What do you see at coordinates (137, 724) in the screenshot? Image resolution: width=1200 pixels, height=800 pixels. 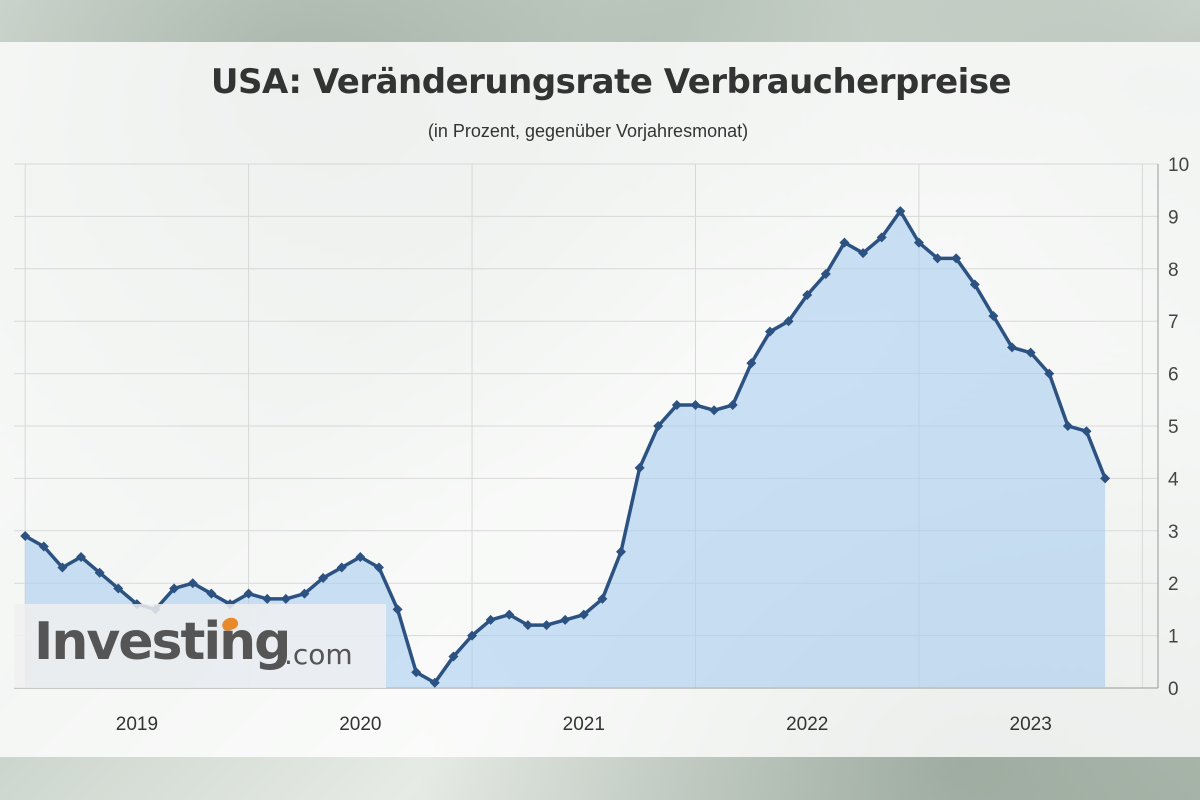 I see `x-tick-label: 2019` at bounding box center [137, 724].